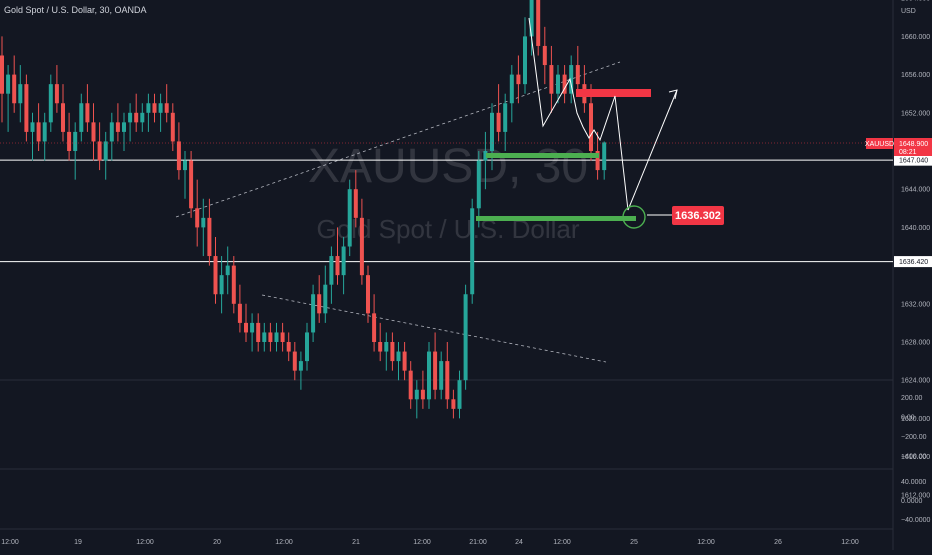  I want to click on projected-path, so click(603, 123).